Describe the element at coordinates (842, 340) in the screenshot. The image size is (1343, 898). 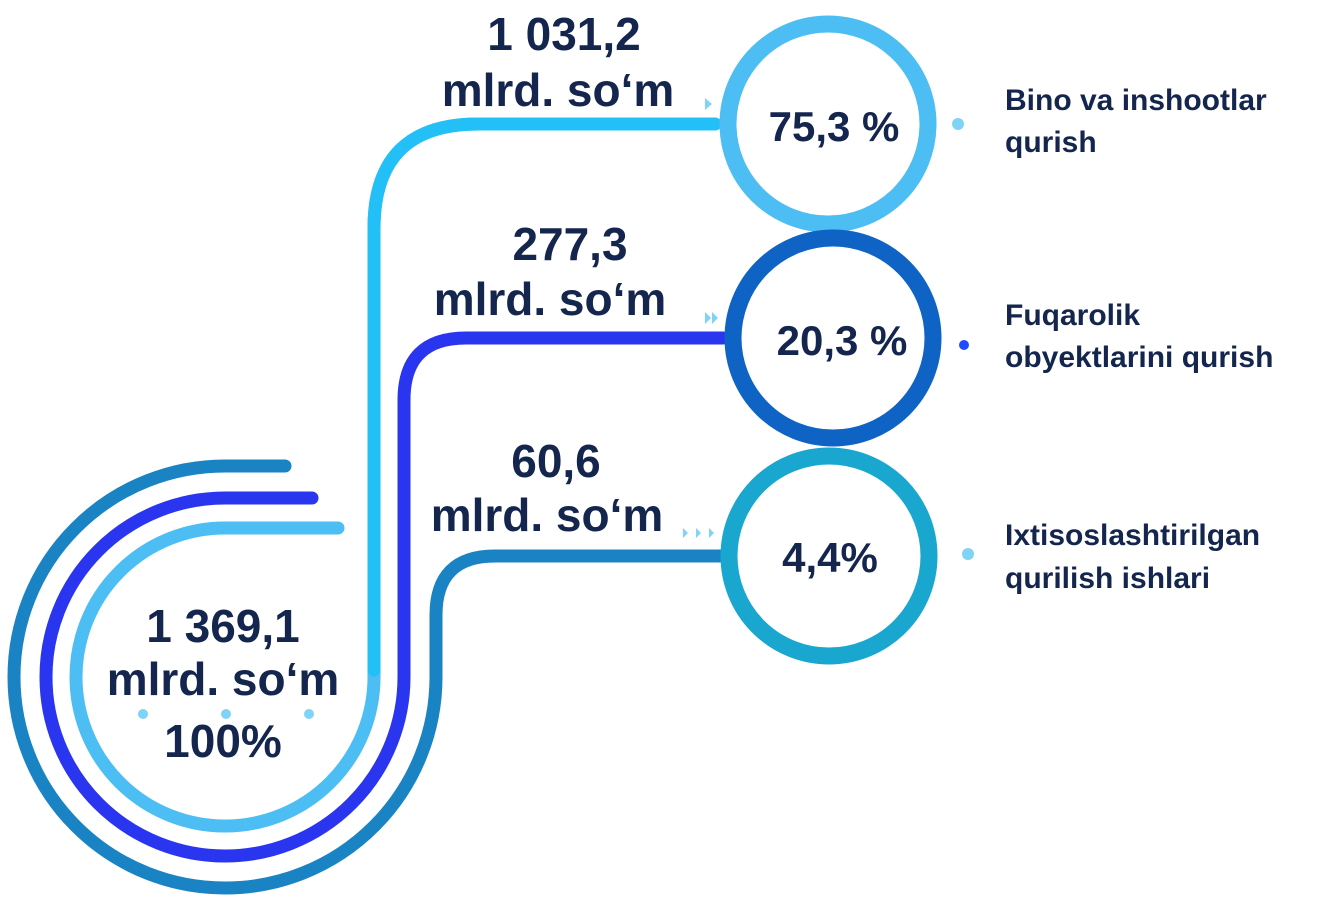
I see `branch-2-percent: 20,3 %` at that location.